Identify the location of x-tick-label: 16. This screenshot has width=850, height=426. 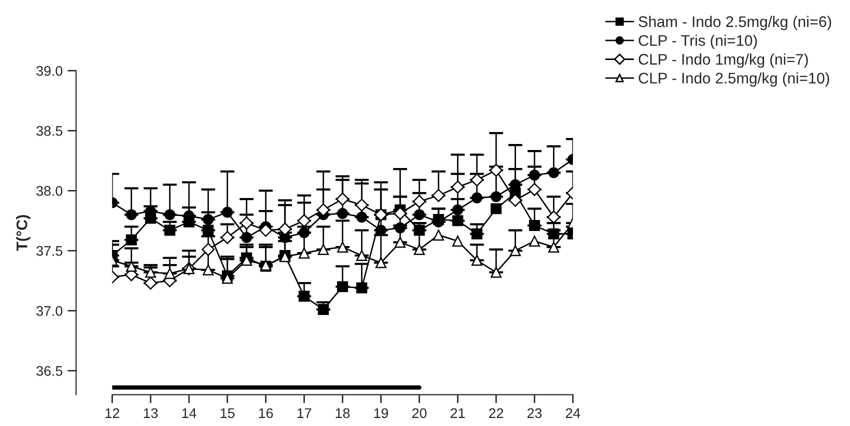
(266, 413).